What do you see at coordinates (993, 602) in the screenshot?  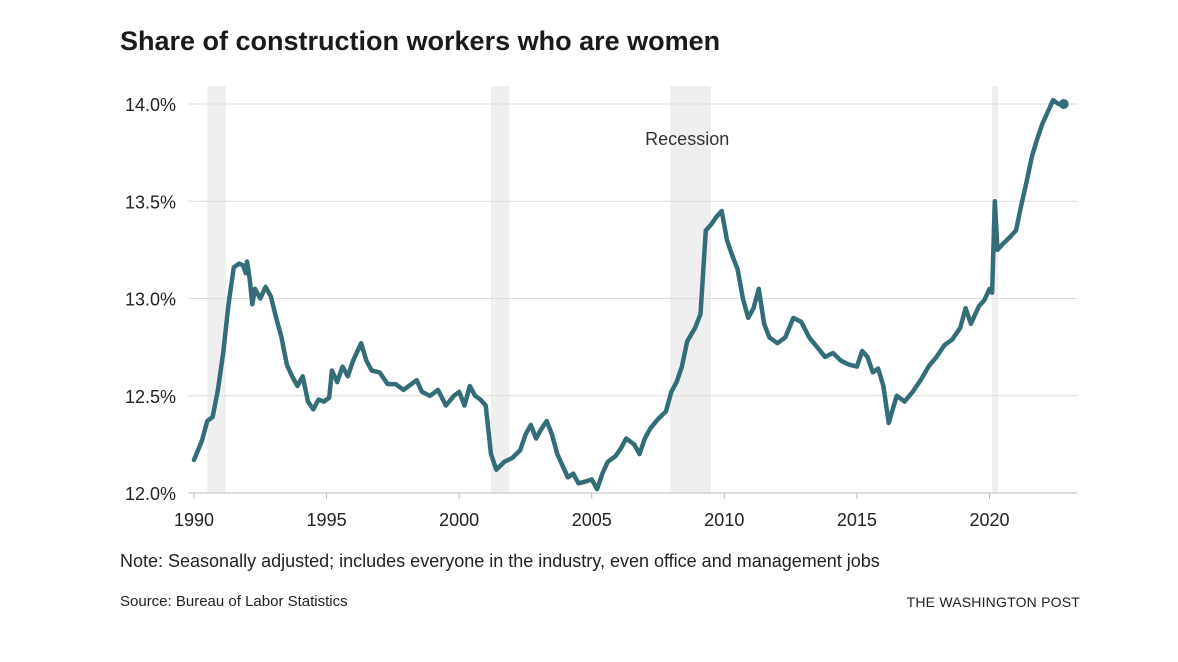 I see `publisher-credit: THE WASHINGTON POST` at bounding box center [993, 602].